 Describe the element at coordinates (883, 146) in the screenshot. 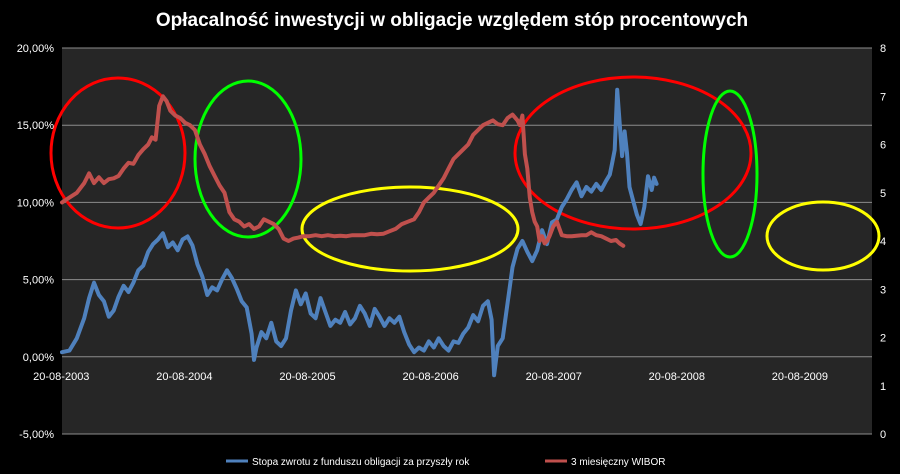

I see `y-right-tick-label: 6` at that location.